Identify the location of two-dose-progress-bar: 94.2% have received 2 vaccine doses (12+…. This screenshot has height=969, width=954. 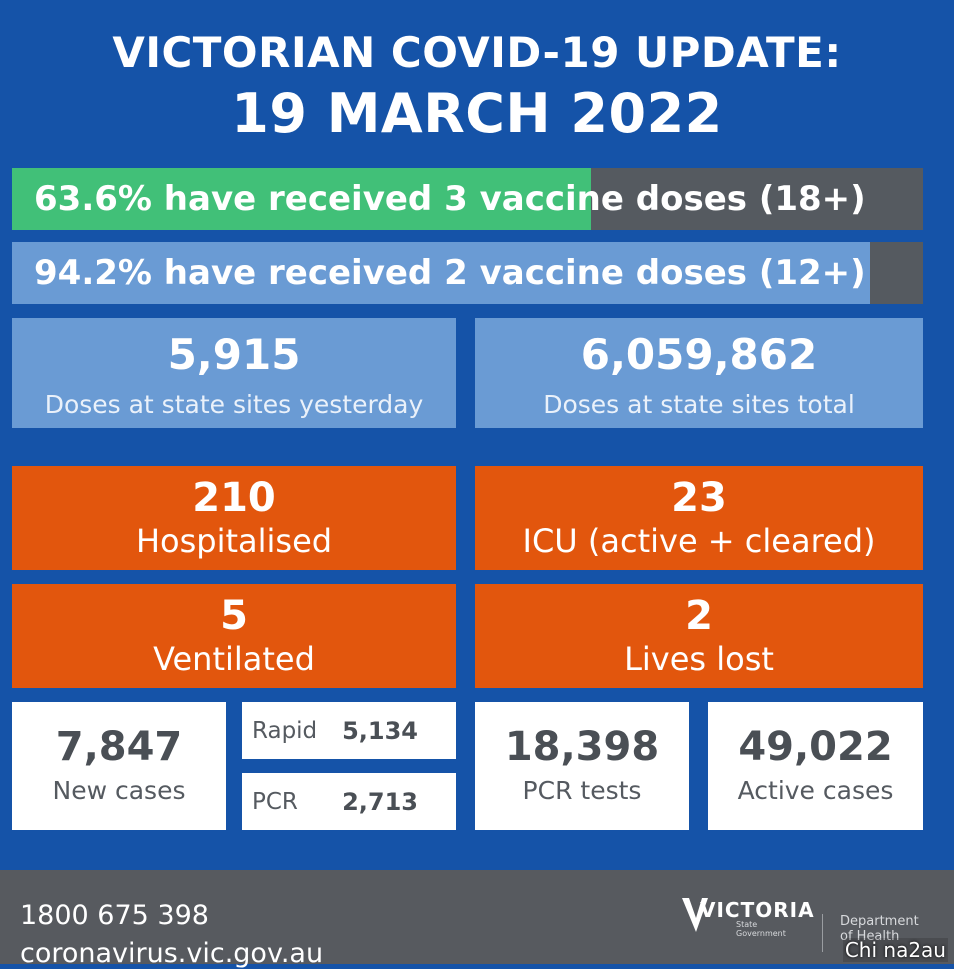
(467, 273).